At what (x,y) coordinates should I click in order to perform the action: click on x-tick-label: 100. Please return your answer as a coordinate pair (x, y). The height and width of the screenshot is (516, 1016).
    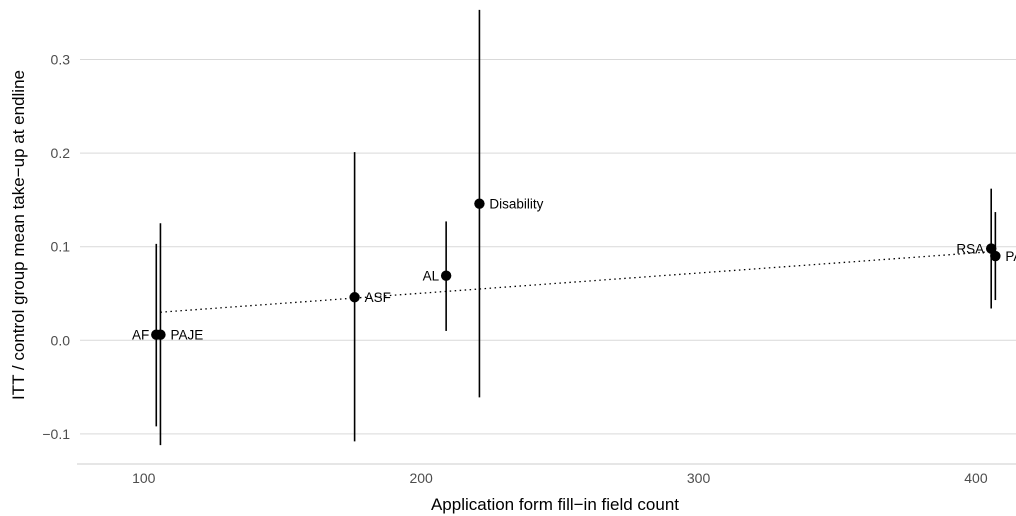
    Looking at the image, I should click on (144, 478).